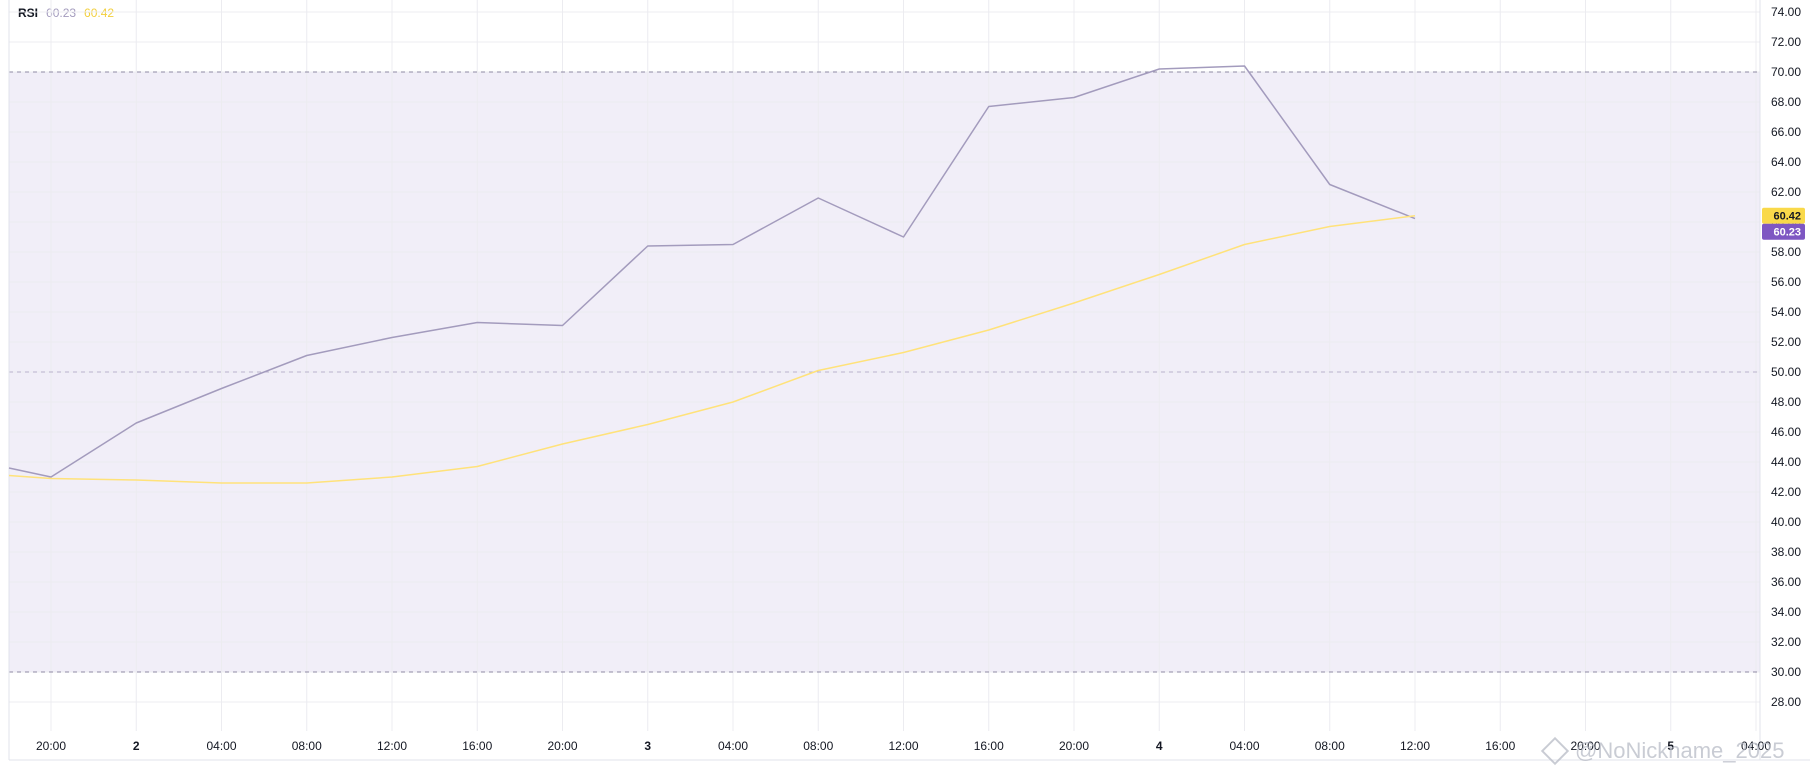 This screenshot has height=777, width=1810. What do you see at coordinates (1786, 42) in the screenshot?
I see `y-tick-label: 72.00` at bounding box center [1786, 42].